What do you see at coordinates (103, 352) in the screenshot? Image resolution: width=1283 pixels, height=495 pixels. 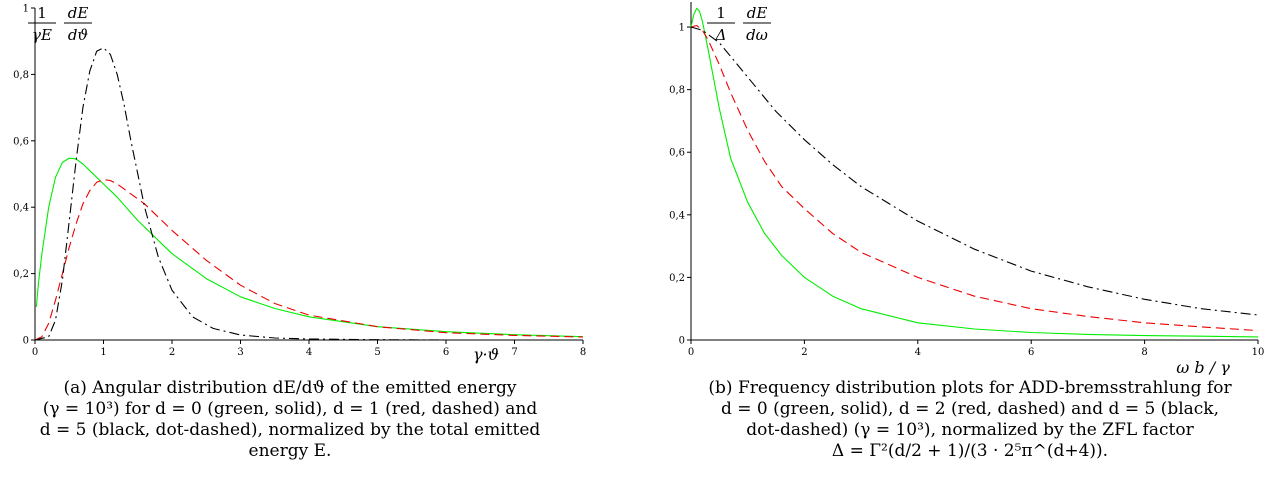 I see `x-tick-label: 1` at bounding box center [103, 352].